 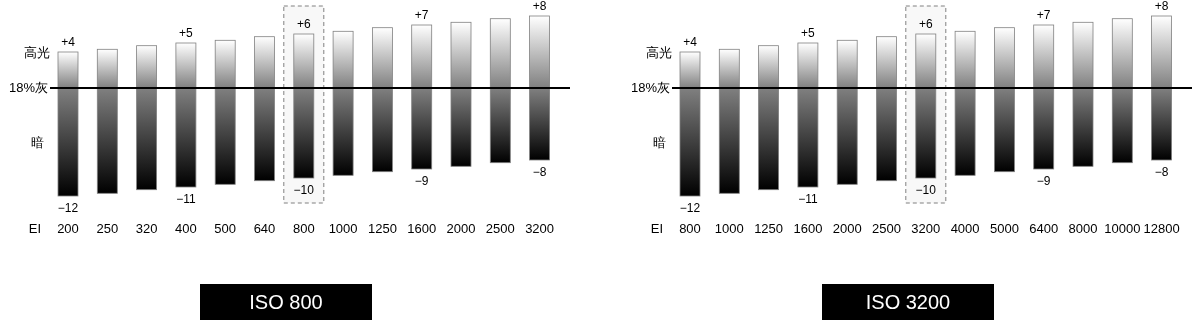 I want to click on x-tick-label: 5000, so click(x=1004, y=228).